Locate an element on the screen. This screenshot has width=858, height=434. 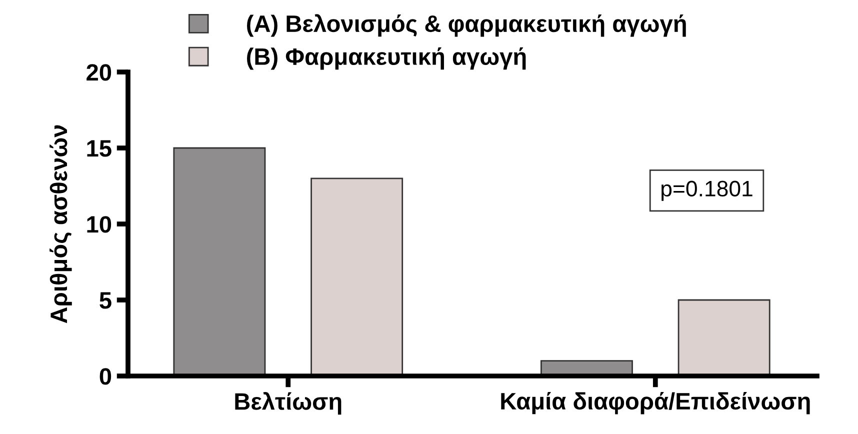
y-tick-label: 5 is located at coordinates (106, 300).